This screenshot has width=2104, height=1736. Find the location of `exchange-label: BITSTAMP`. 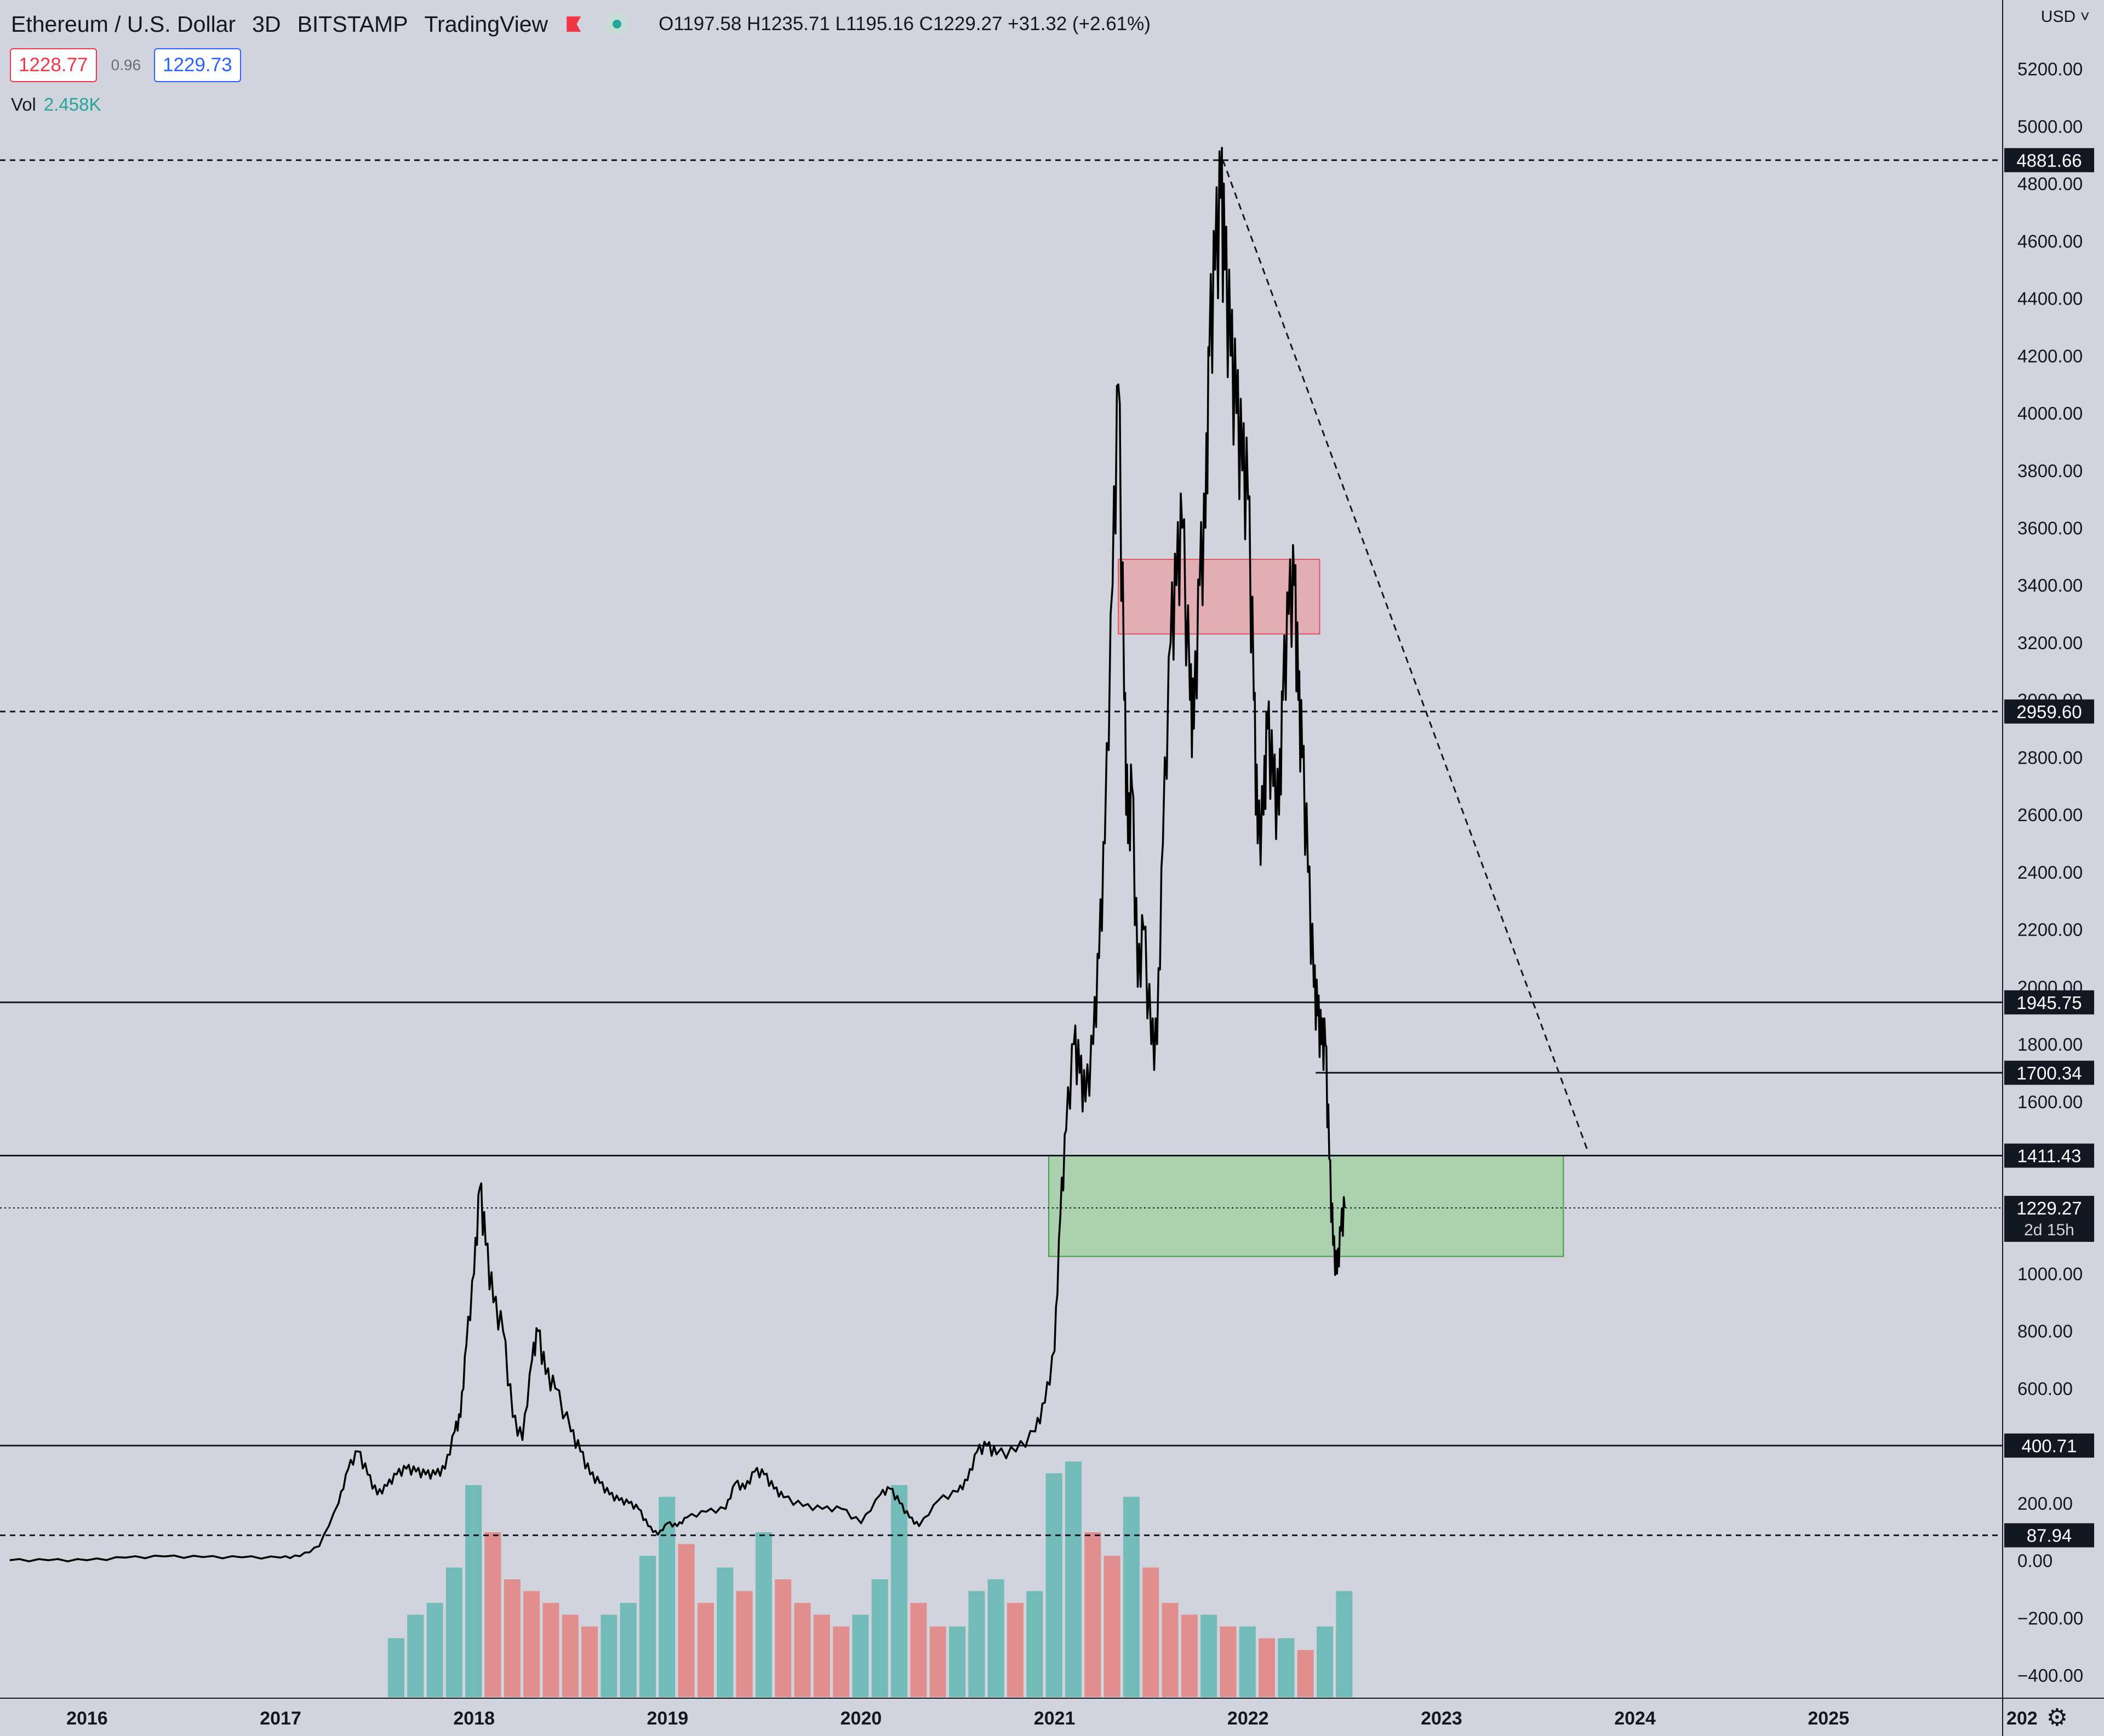

exchange-label: BITSTAMP is located at coordinates (352, 24).